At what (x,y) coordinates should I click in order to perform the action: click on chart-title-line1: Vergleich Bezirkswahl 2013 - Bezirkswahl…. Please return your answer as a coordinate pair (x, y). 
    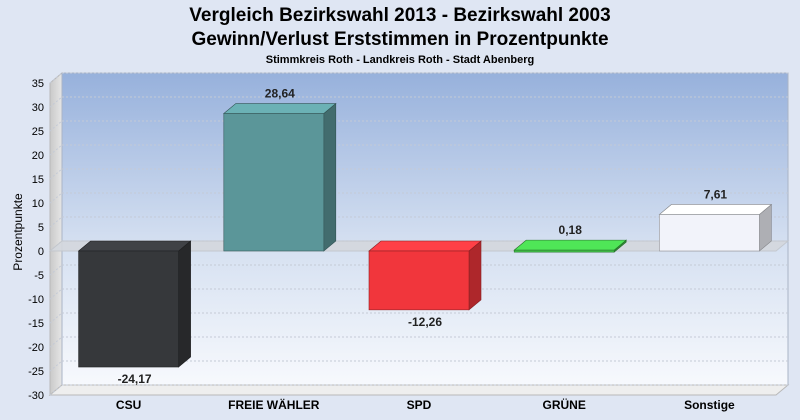
    Looking at the image, I should click on (399, 15).